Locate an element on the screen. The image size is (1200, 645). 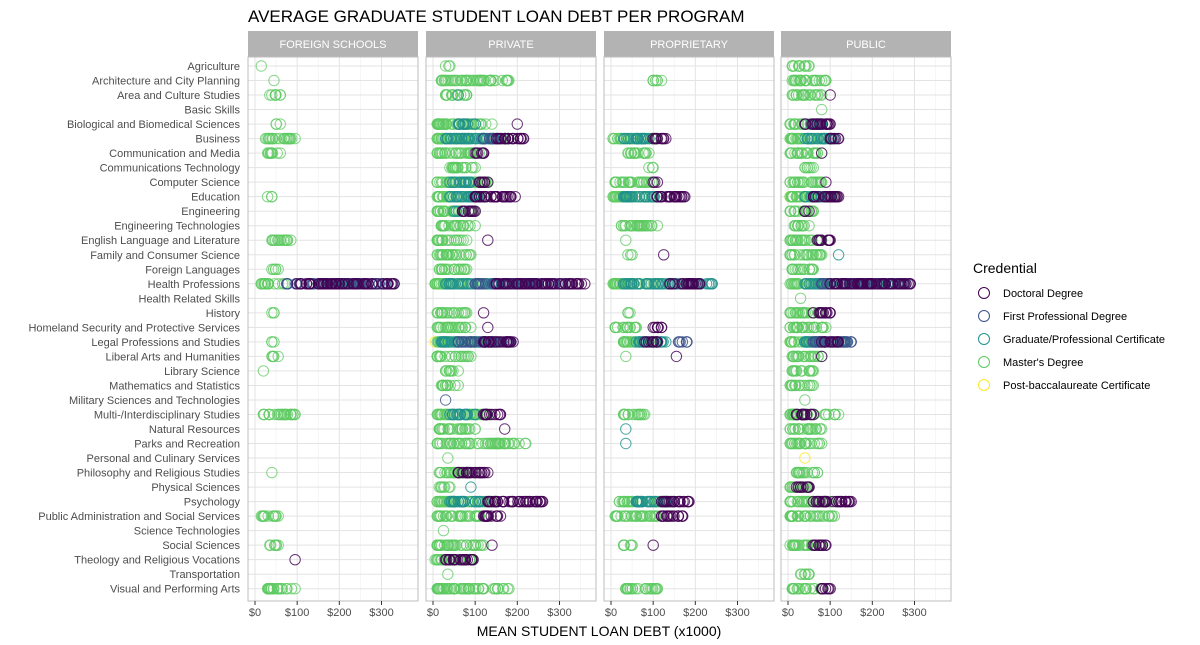
category-label-history: History is located at coordinates (223, 314).